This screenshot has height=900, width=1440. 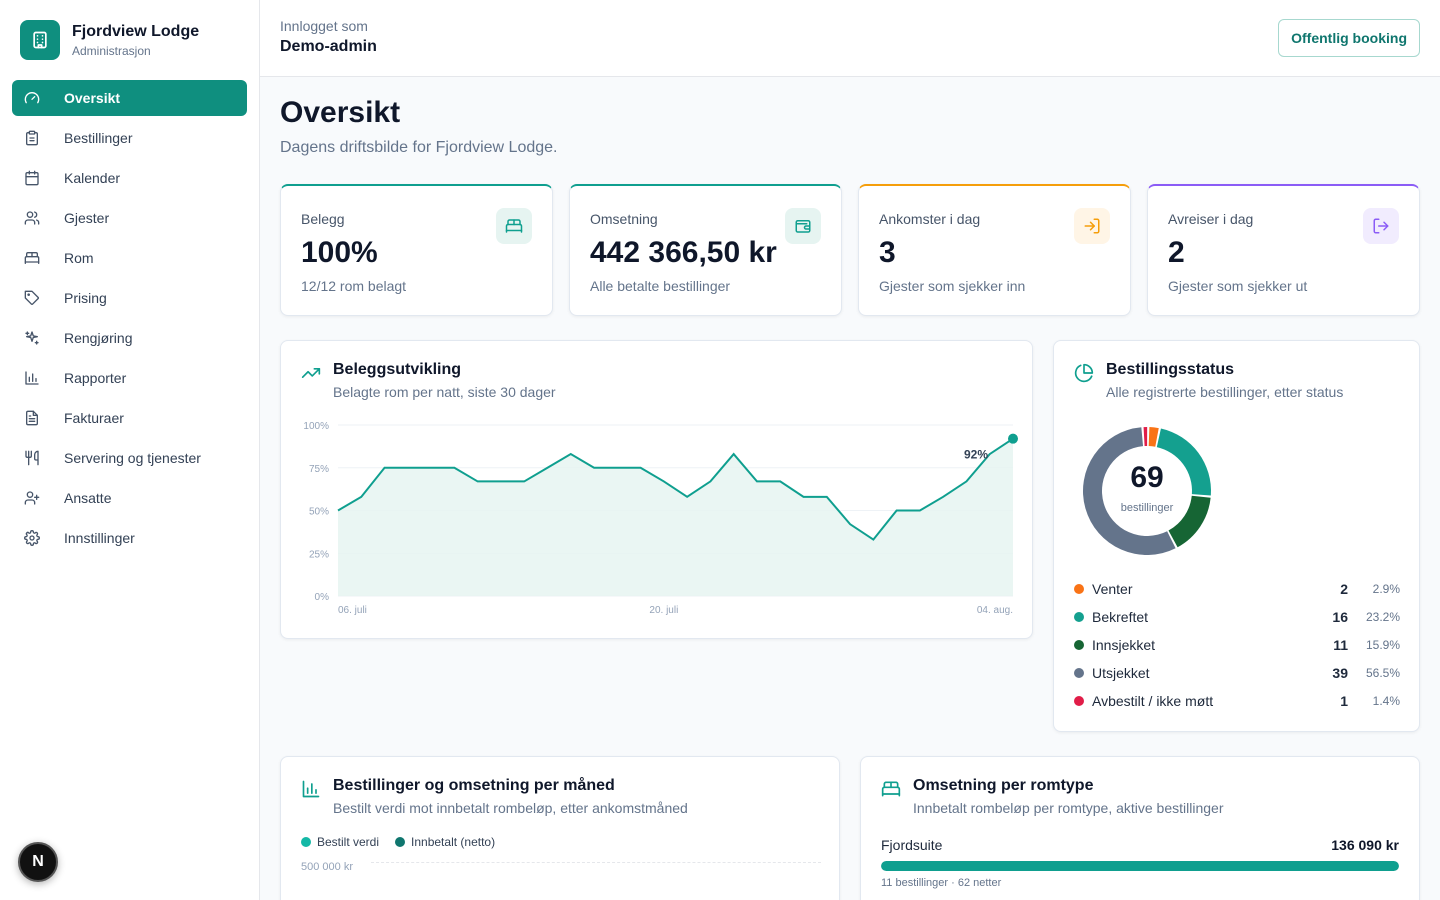 What do you see at coordinates (994, 250) in the screenshot?
I see `kpi-card: Ankomster i dag 3 Gjester som sjekker inn` at bounding box center [994, 250].